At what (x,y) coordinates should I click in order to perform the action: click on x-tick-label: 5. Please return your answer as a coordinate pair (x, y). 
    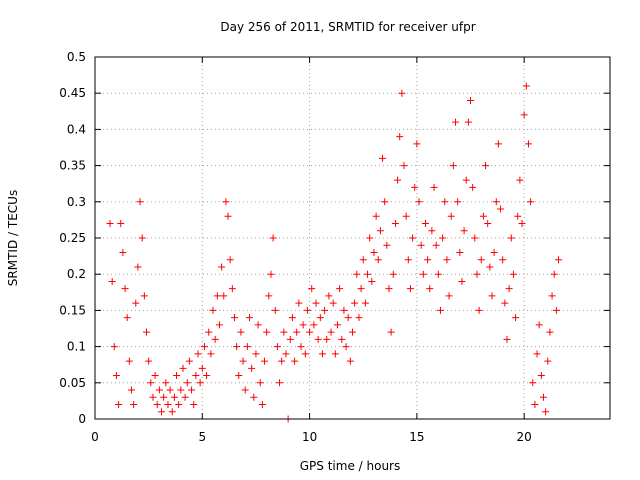
    Looking at the image, I should click on (202, 437).